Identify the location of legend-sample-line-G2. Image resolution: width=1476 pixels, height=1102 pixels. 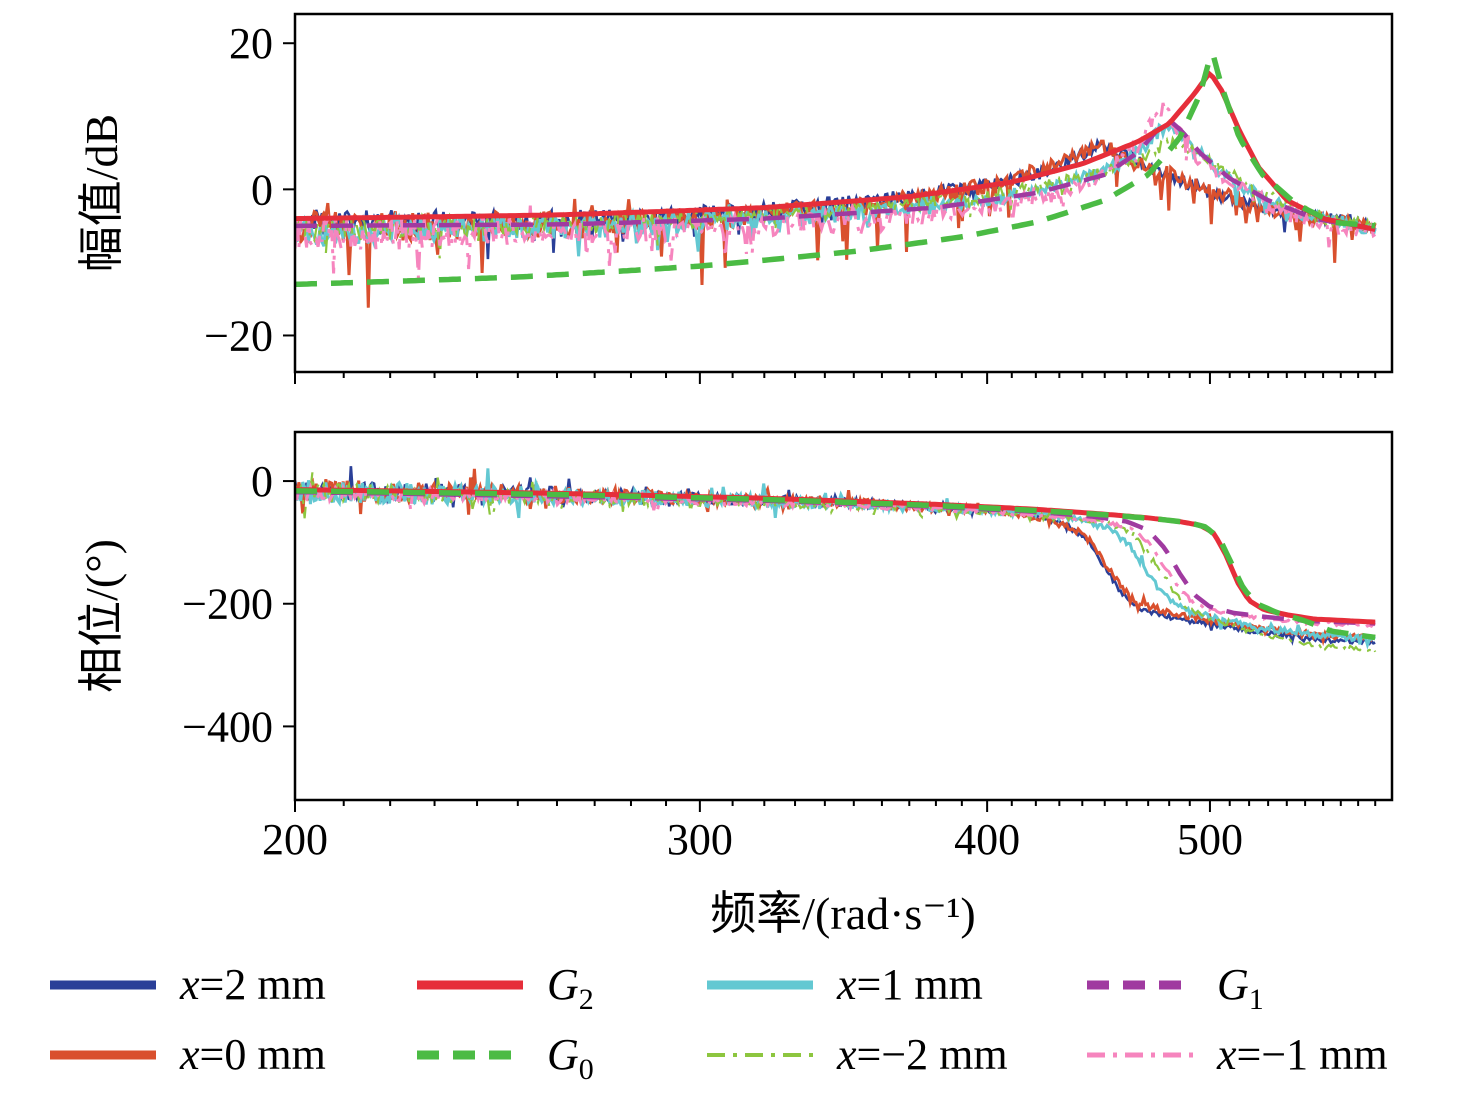
(470, 985).